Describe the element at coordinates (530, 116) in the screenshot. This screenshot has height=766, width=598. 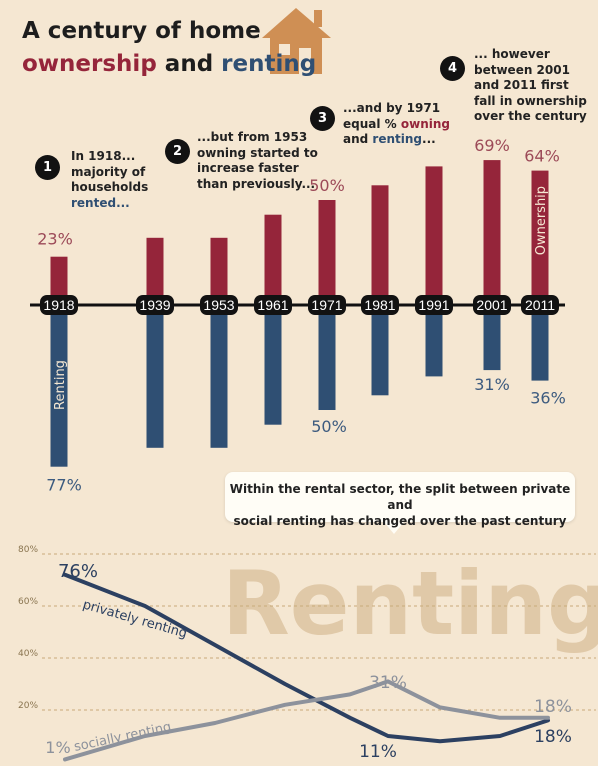
I see `annotation-4-line: over the century` at that location.